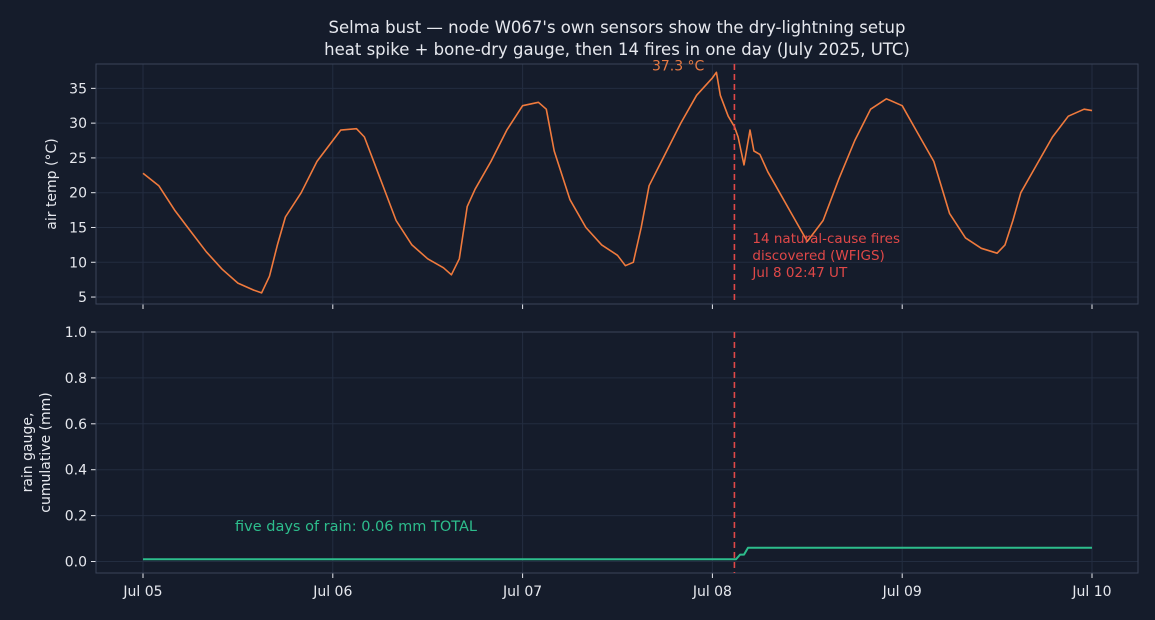 This screenshot has width=1155, height=620. What do you see at coordinates (617, 553) in the screenshot?
I see `rain-line` at bounding box center [617, 553].